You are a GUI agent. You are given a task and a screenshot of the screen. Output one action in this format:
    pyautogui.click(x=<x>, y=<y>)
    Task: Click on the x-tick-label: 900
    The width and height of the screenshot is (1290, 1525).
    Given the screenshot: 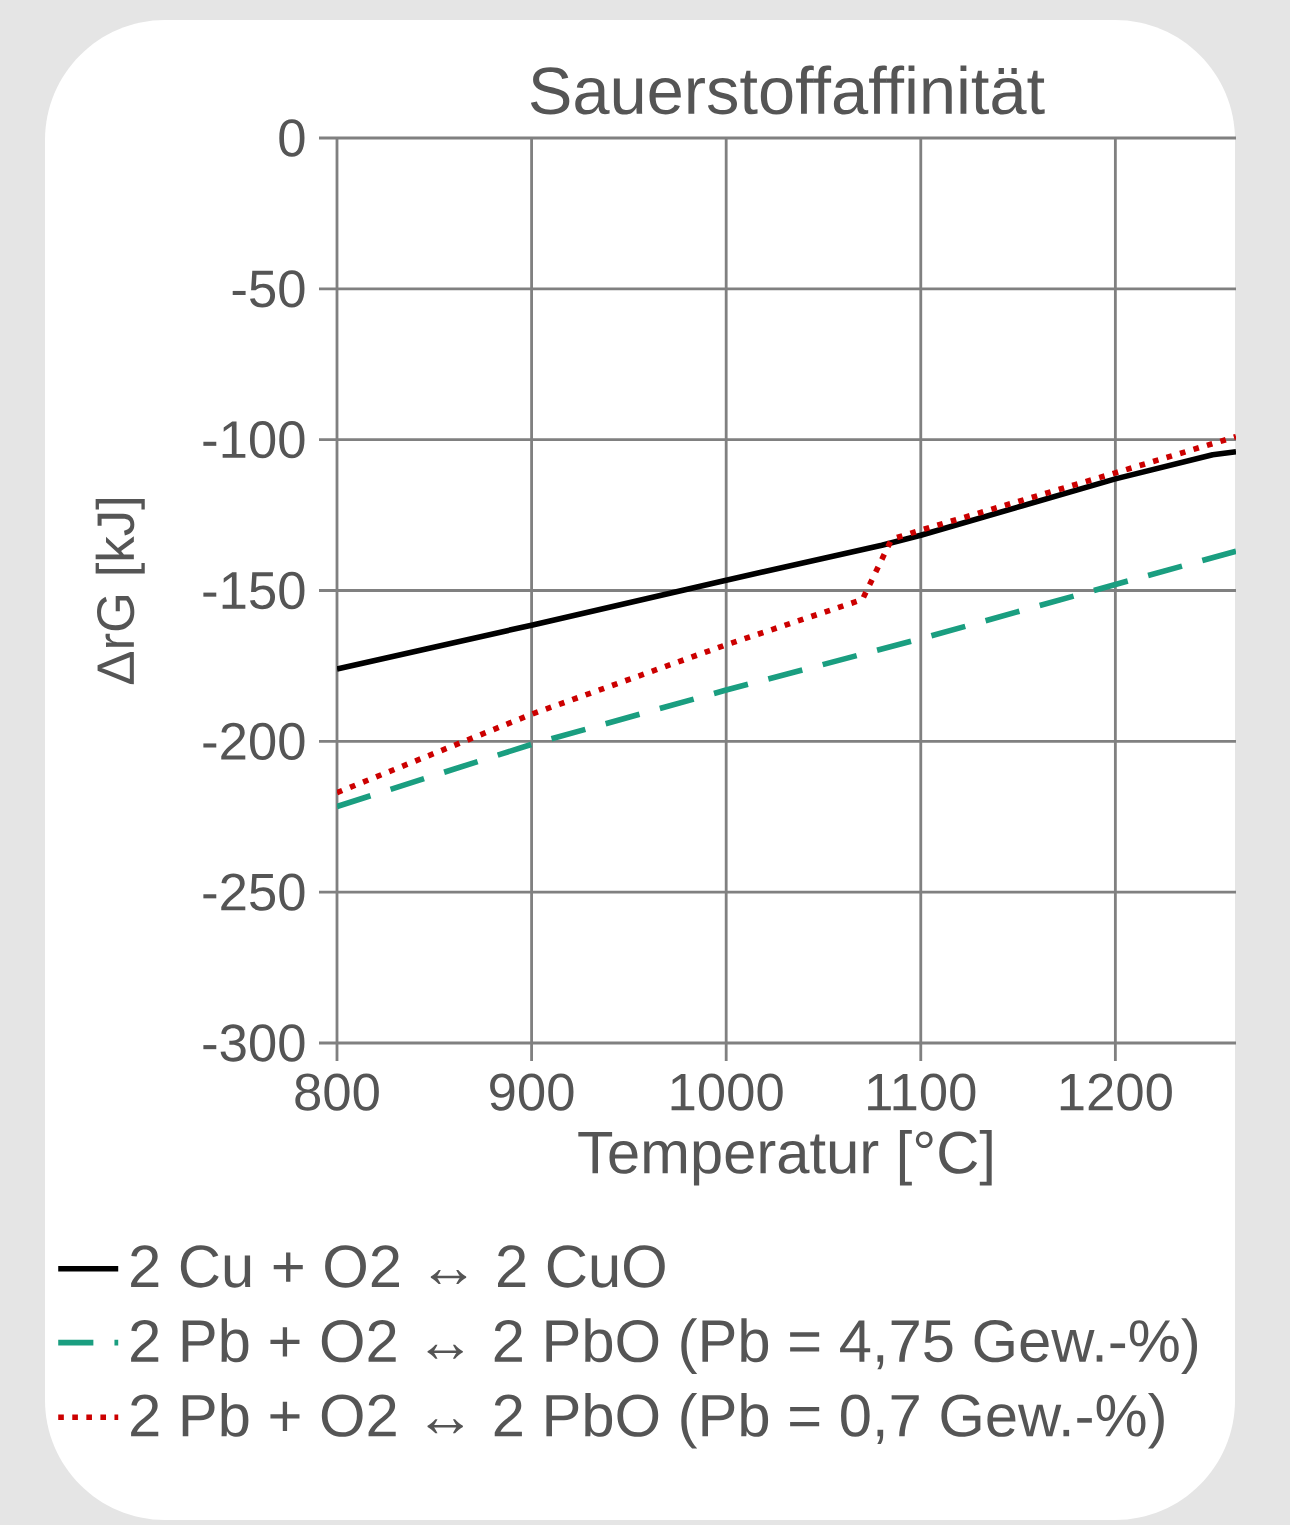 What is the action you would take?
    pyautogui.click(x=532, y=1092)
    